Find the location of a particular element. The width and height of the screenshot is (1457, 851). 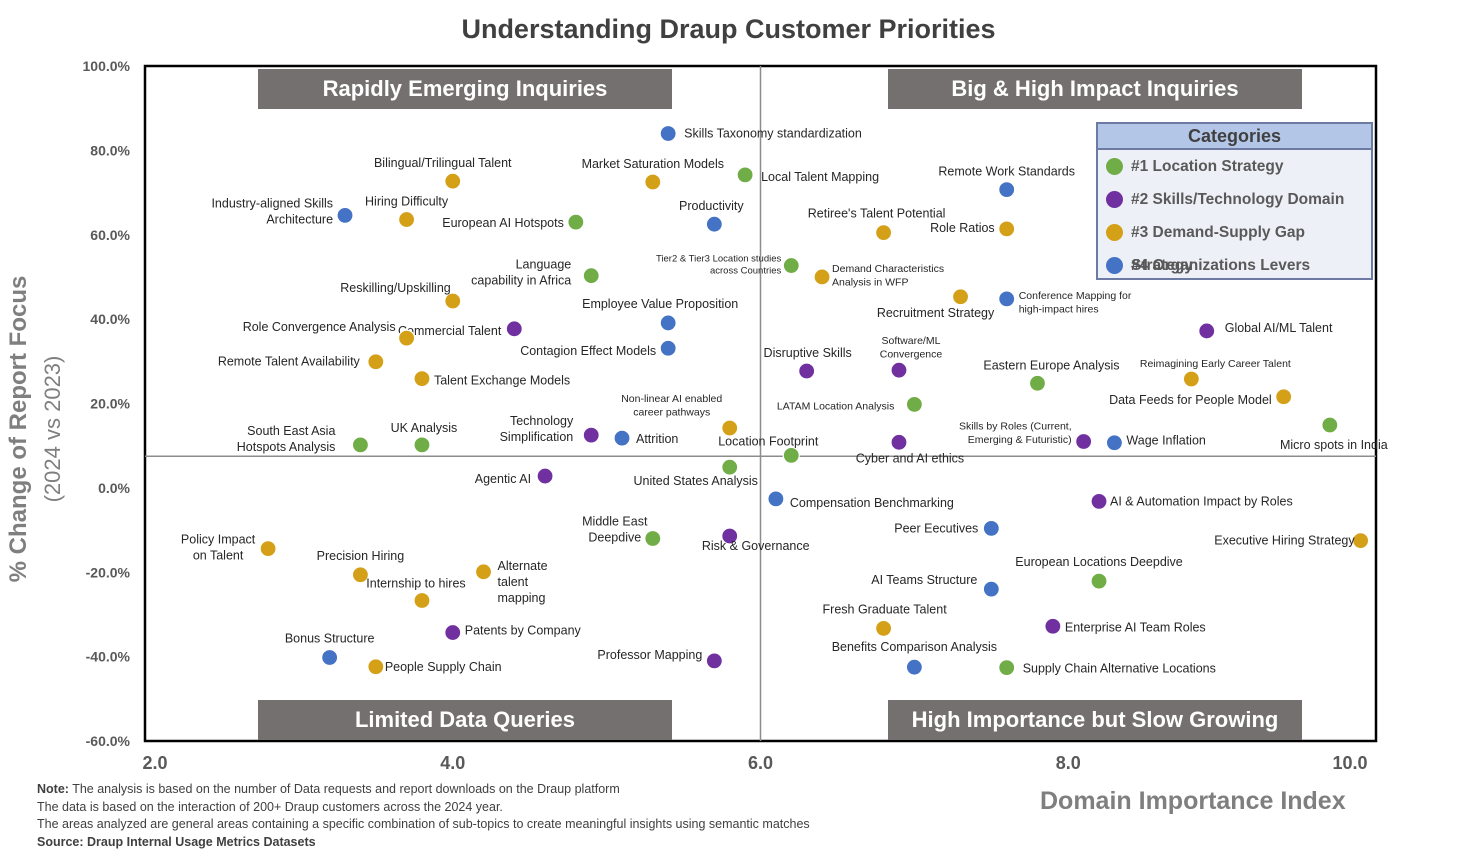

data-label: European Locations Deepdive is located at coordinates (1099, 562).